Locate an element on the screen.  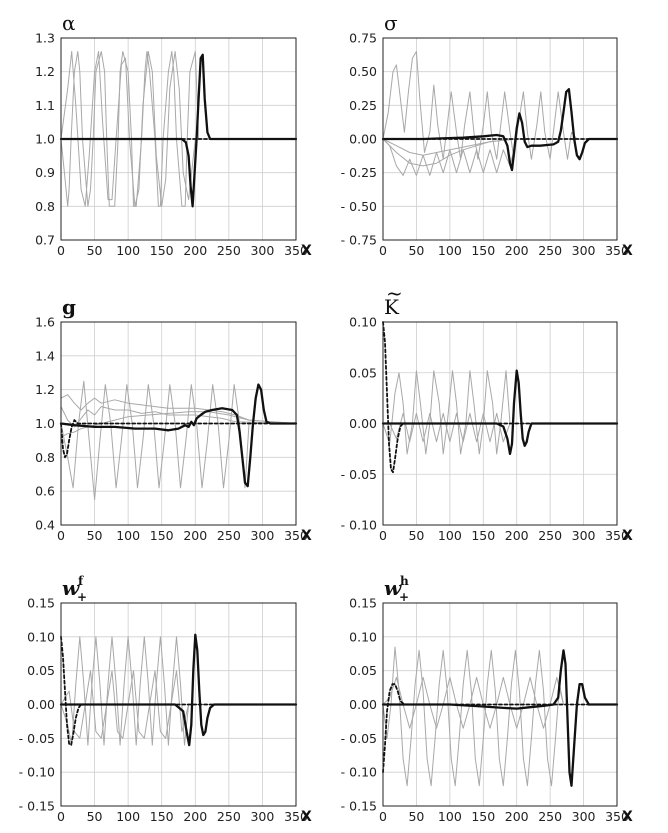
series-line-dashed-initial is located at coordinates (500, 728).